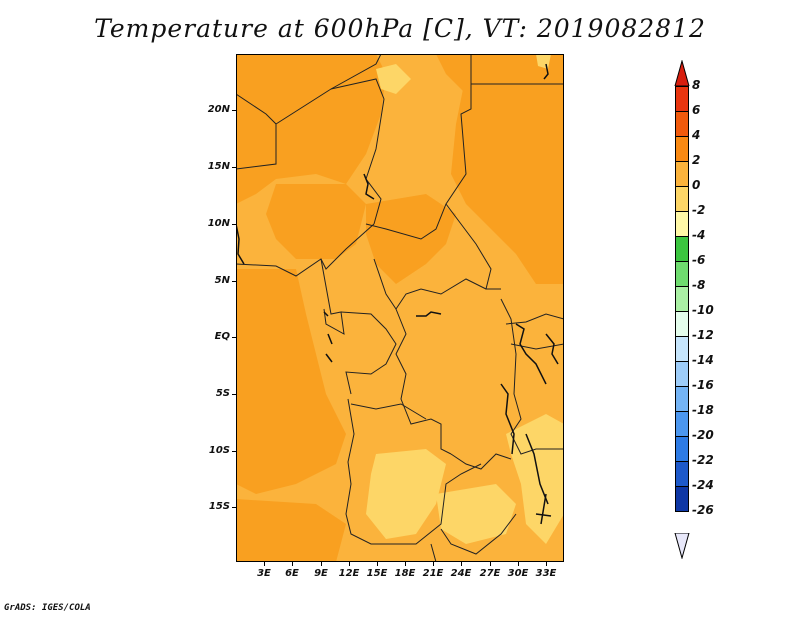 Image resolution: width=800 pixels, height=618 pixels. Describe the element at coordinates (349, 573) in the screenshot. I see `lon-label-12e: 12E` at that location.